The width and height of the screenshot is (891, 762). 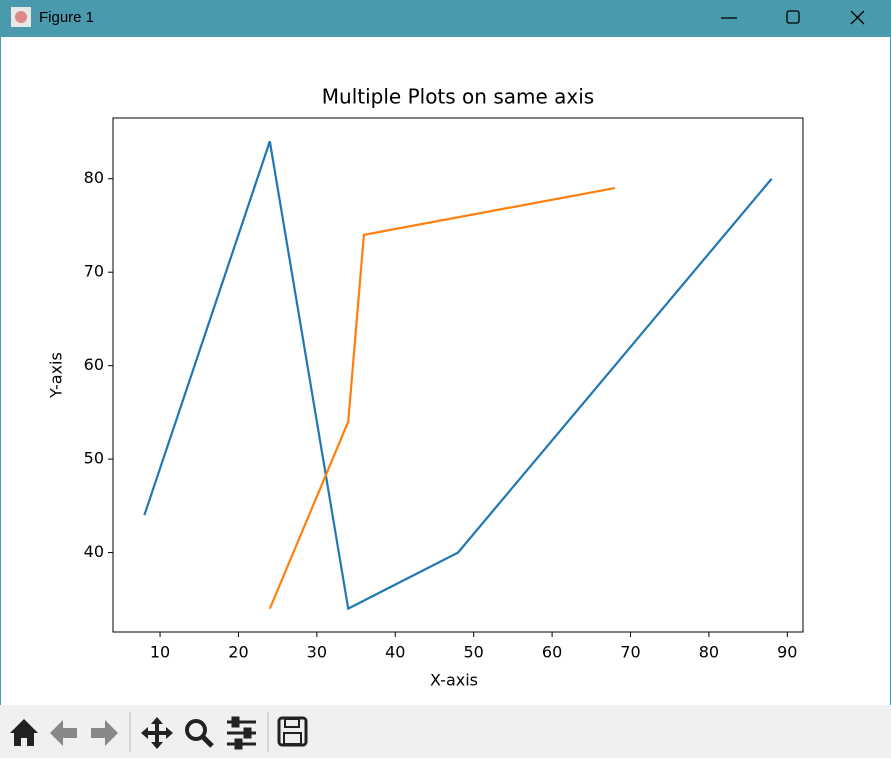 I want to click on y-axis-label: Y-axis, so click(x=56, y=375).